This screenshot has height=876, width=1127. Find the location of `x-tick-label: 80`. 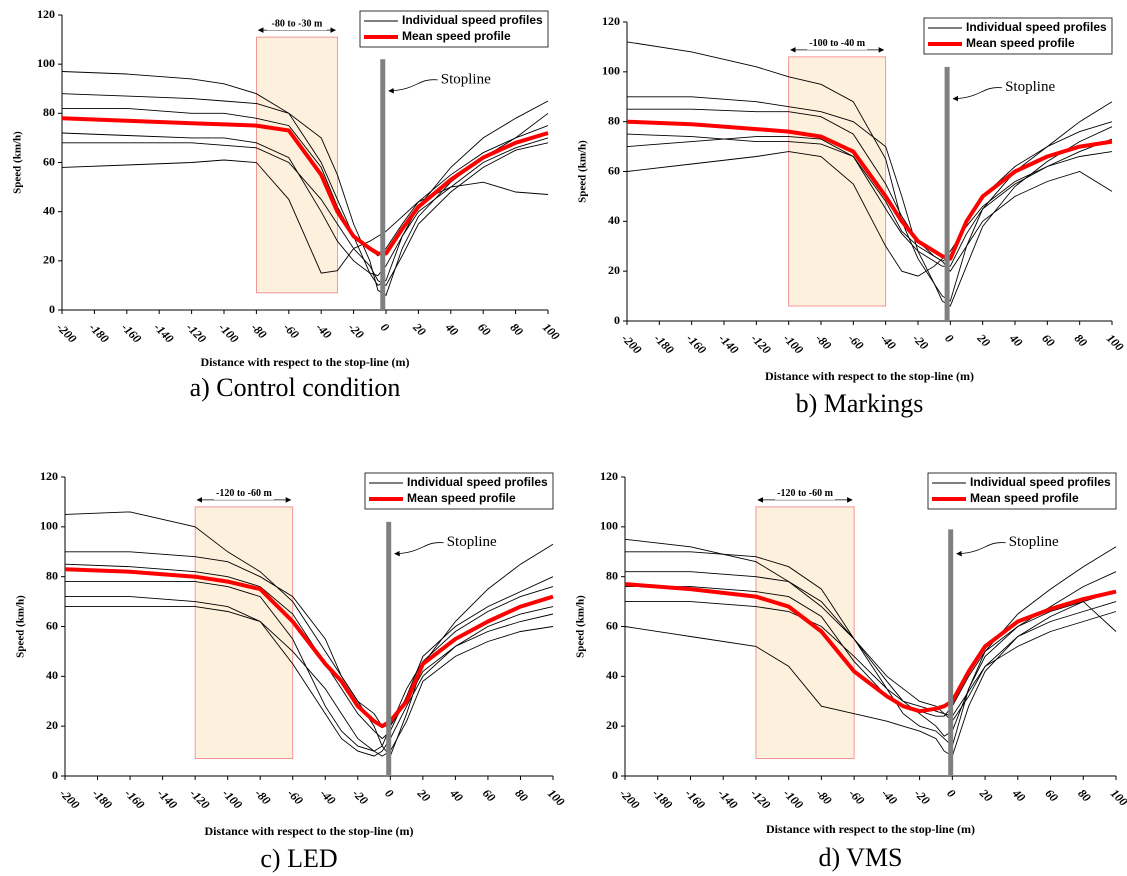

x-tick-label: 80 is located at coordinates (521, 795).